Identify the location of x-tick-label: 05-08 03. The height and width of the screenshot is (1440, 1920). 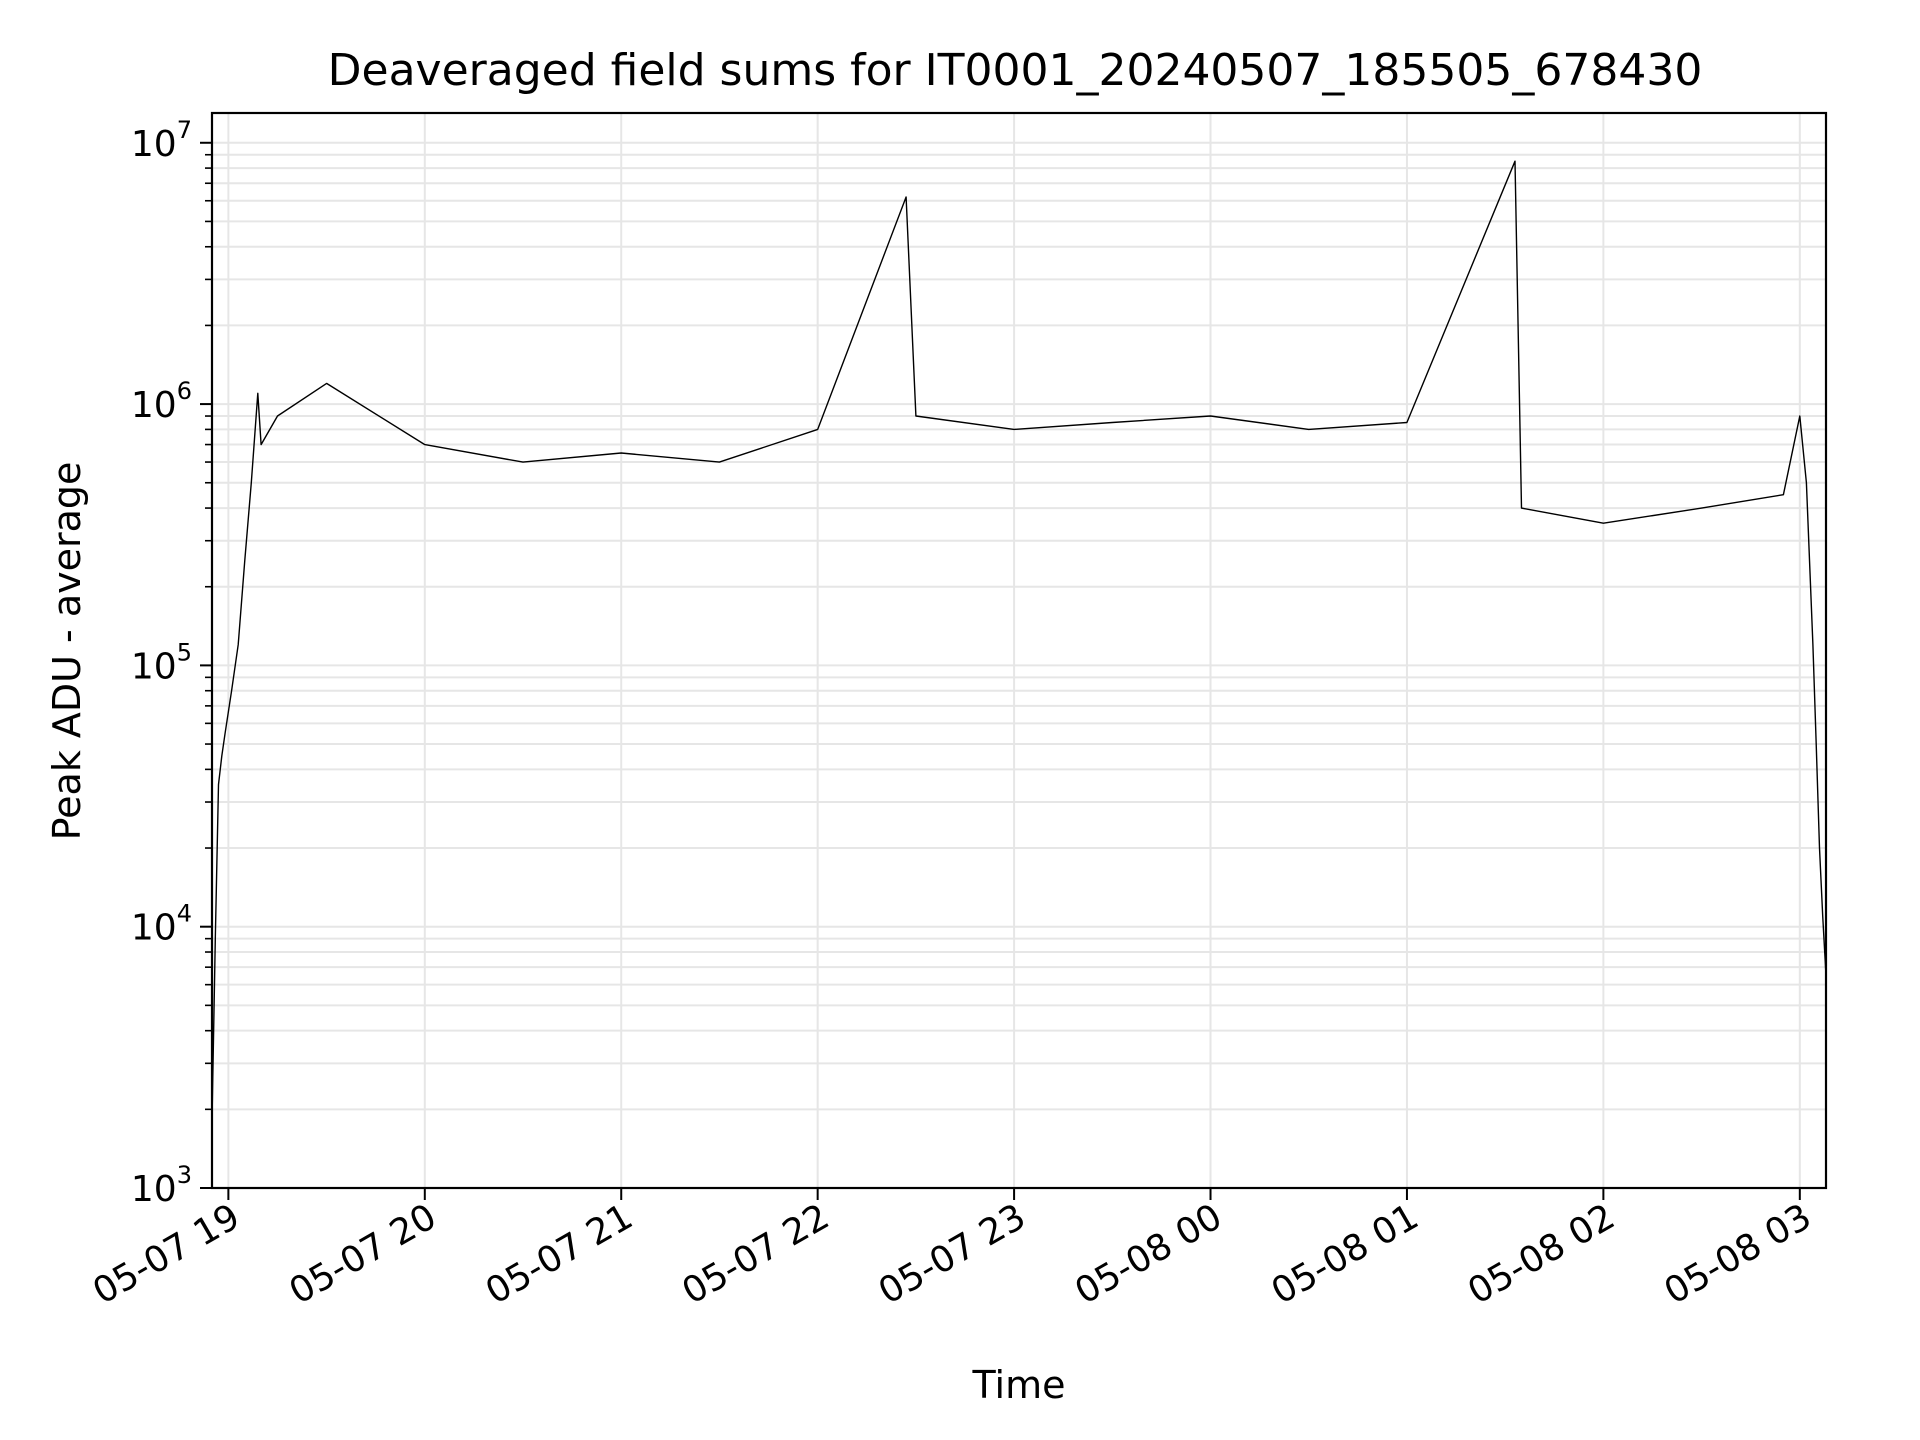
(1738, 1254).